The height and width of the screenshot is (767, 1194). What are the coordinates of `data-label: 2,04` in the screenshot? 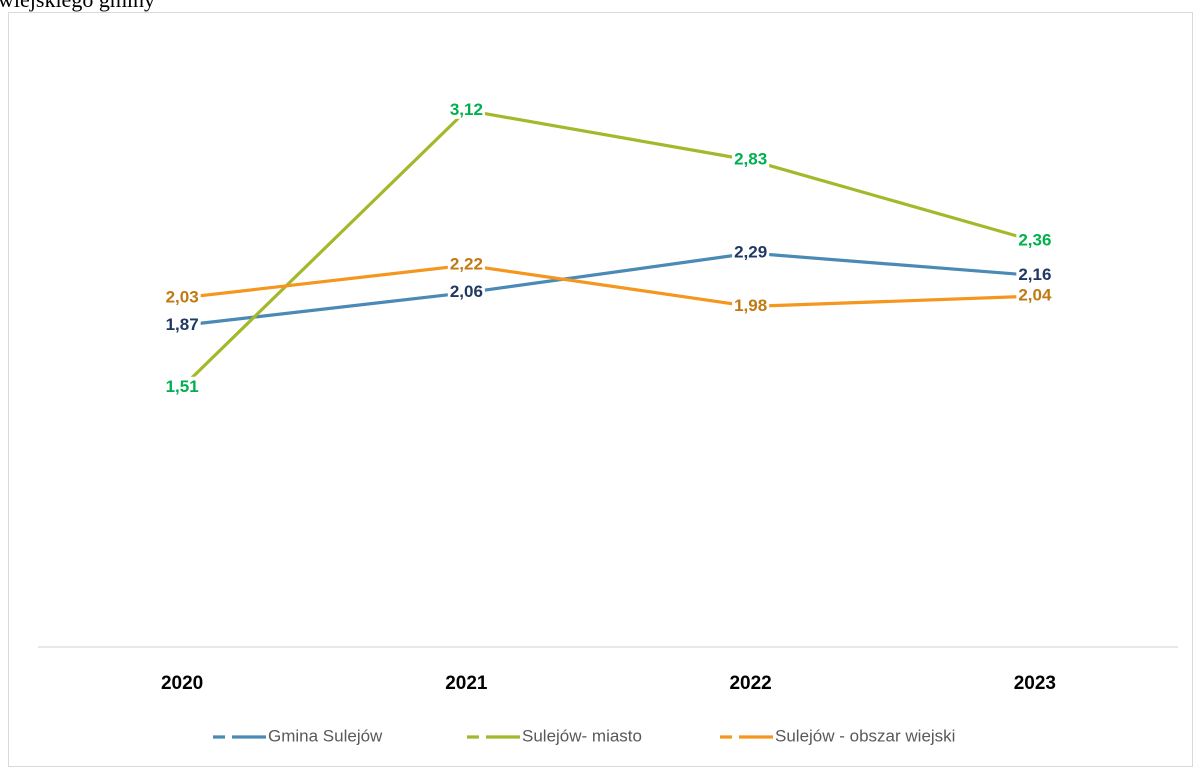 It's located at (1035, 295).